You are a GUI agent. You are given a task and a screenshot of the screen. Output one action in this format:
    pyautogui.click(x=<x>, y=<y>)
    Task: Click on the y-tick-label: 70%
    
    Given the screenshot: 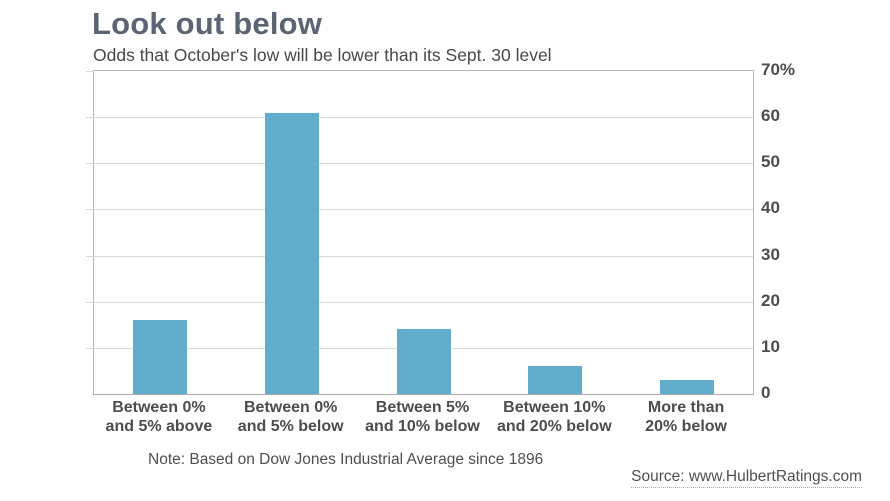 What is the action you would take?
    pyautogui.click(x=778, y=69)
    